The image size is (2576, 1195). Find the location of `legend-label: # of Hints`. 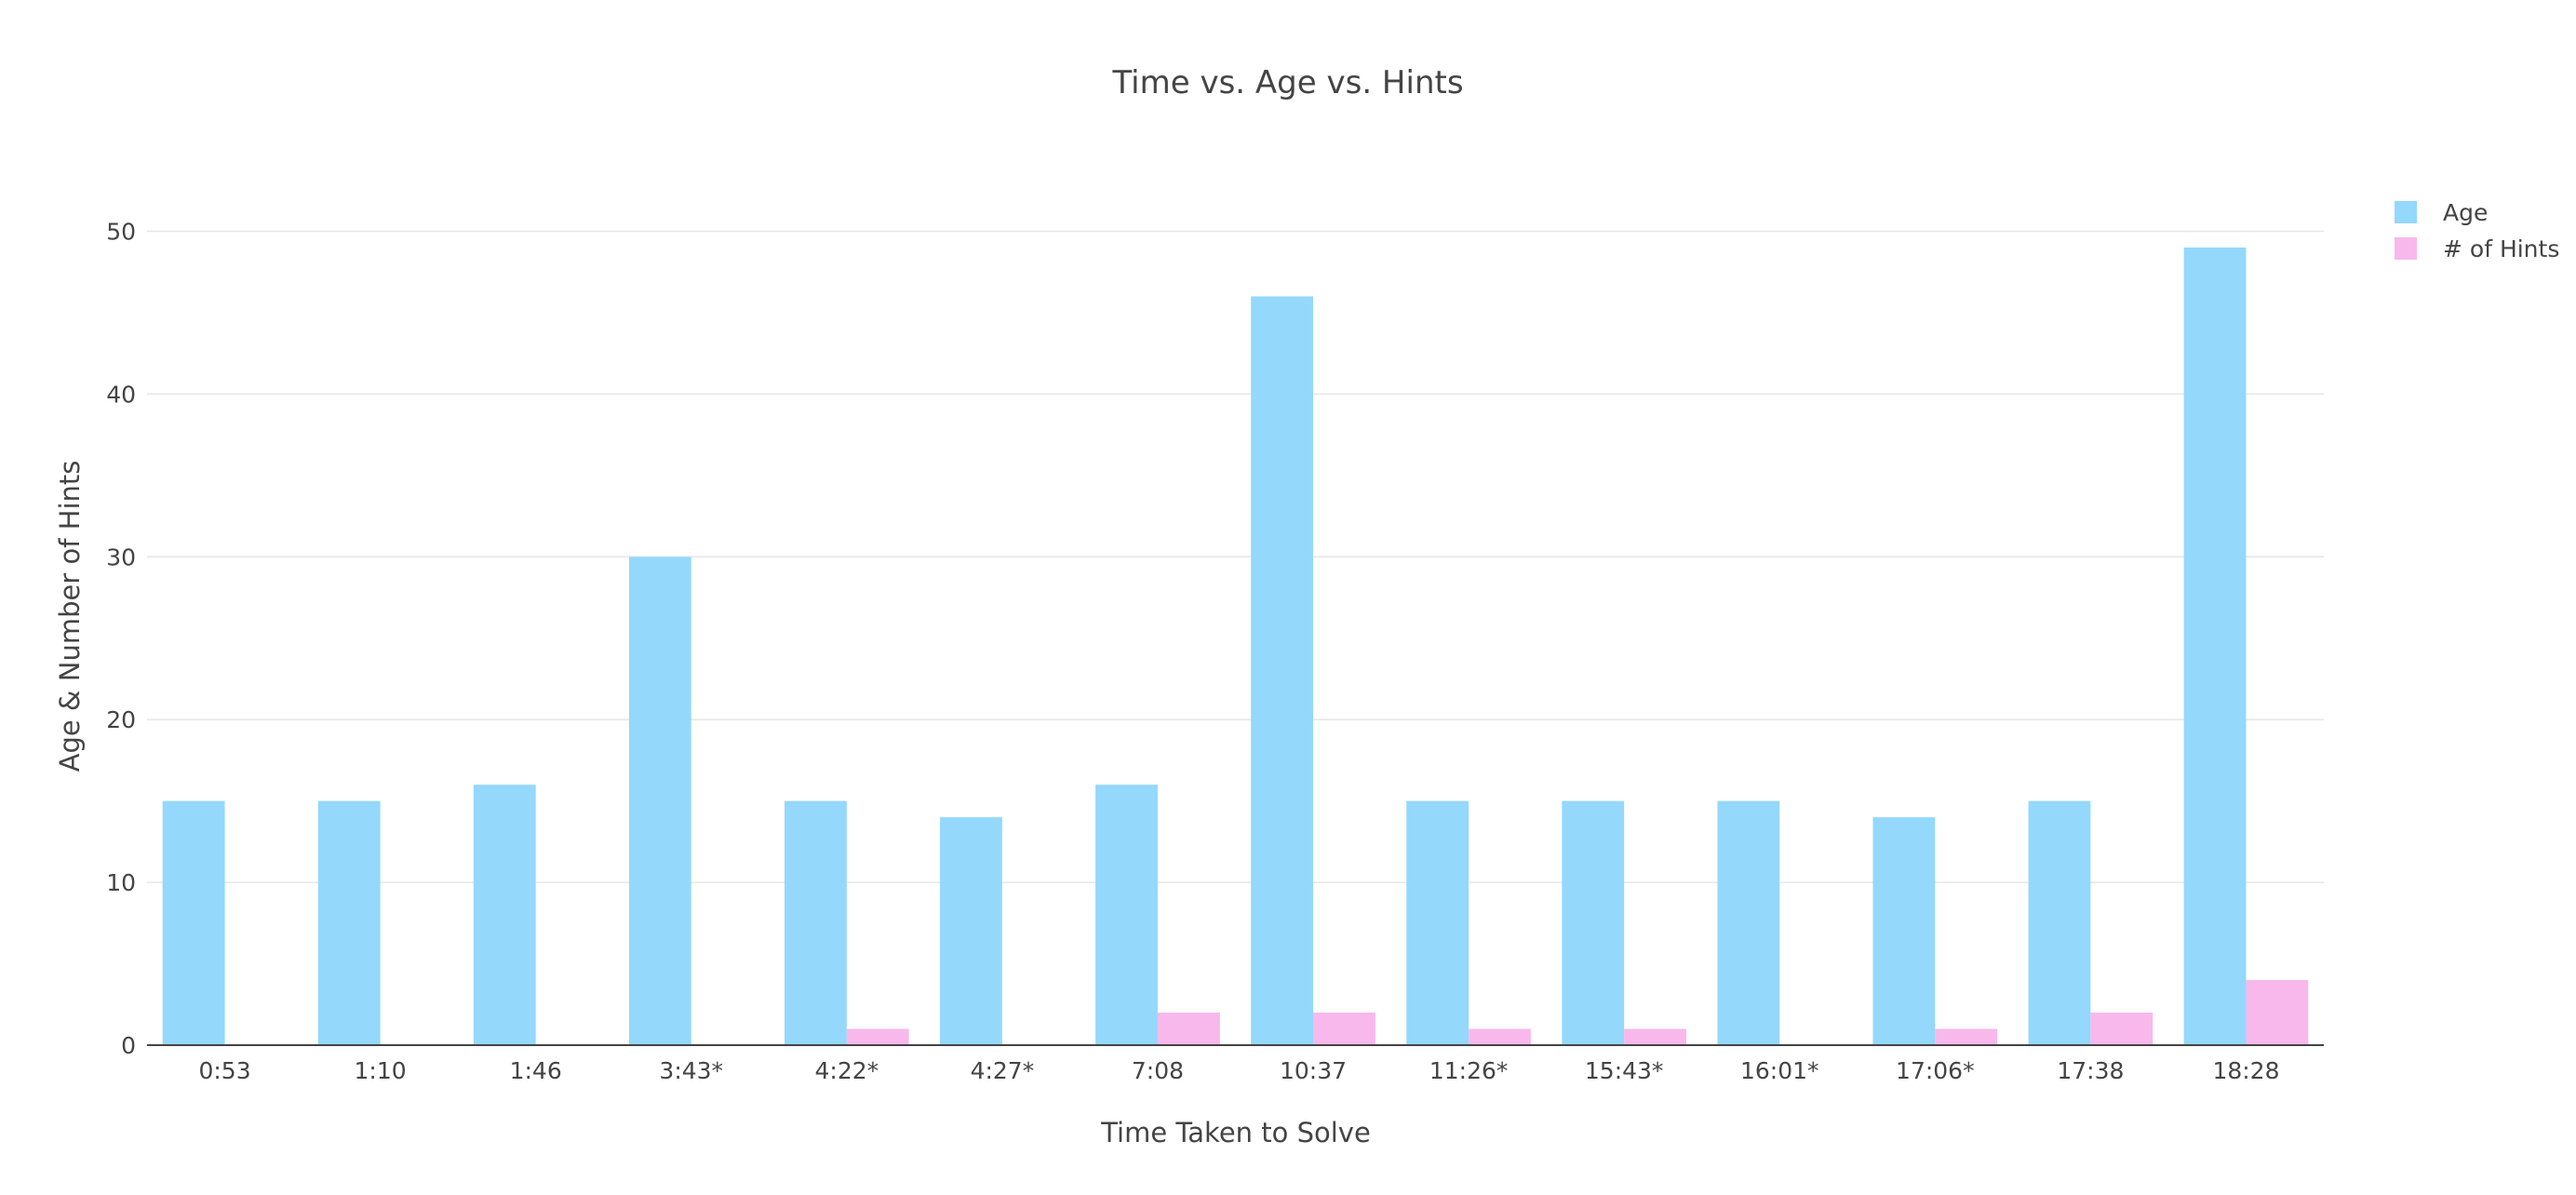

legend-label: # of Hints is located at coordinates (2501, 248).